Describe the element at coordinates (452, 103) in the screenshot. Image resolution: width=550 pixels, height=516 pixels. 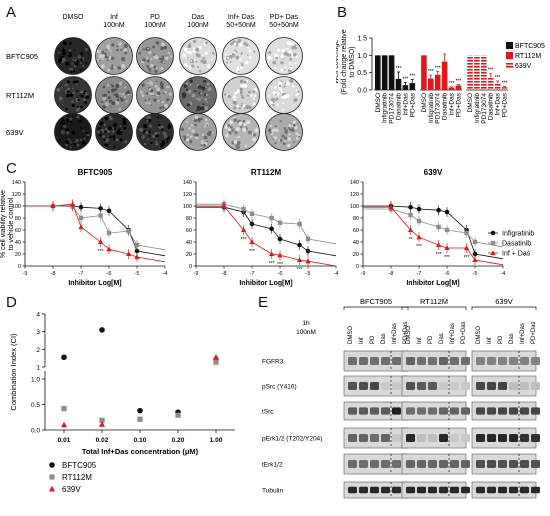
I see `x-tick-label: Inf+Das` at that location.